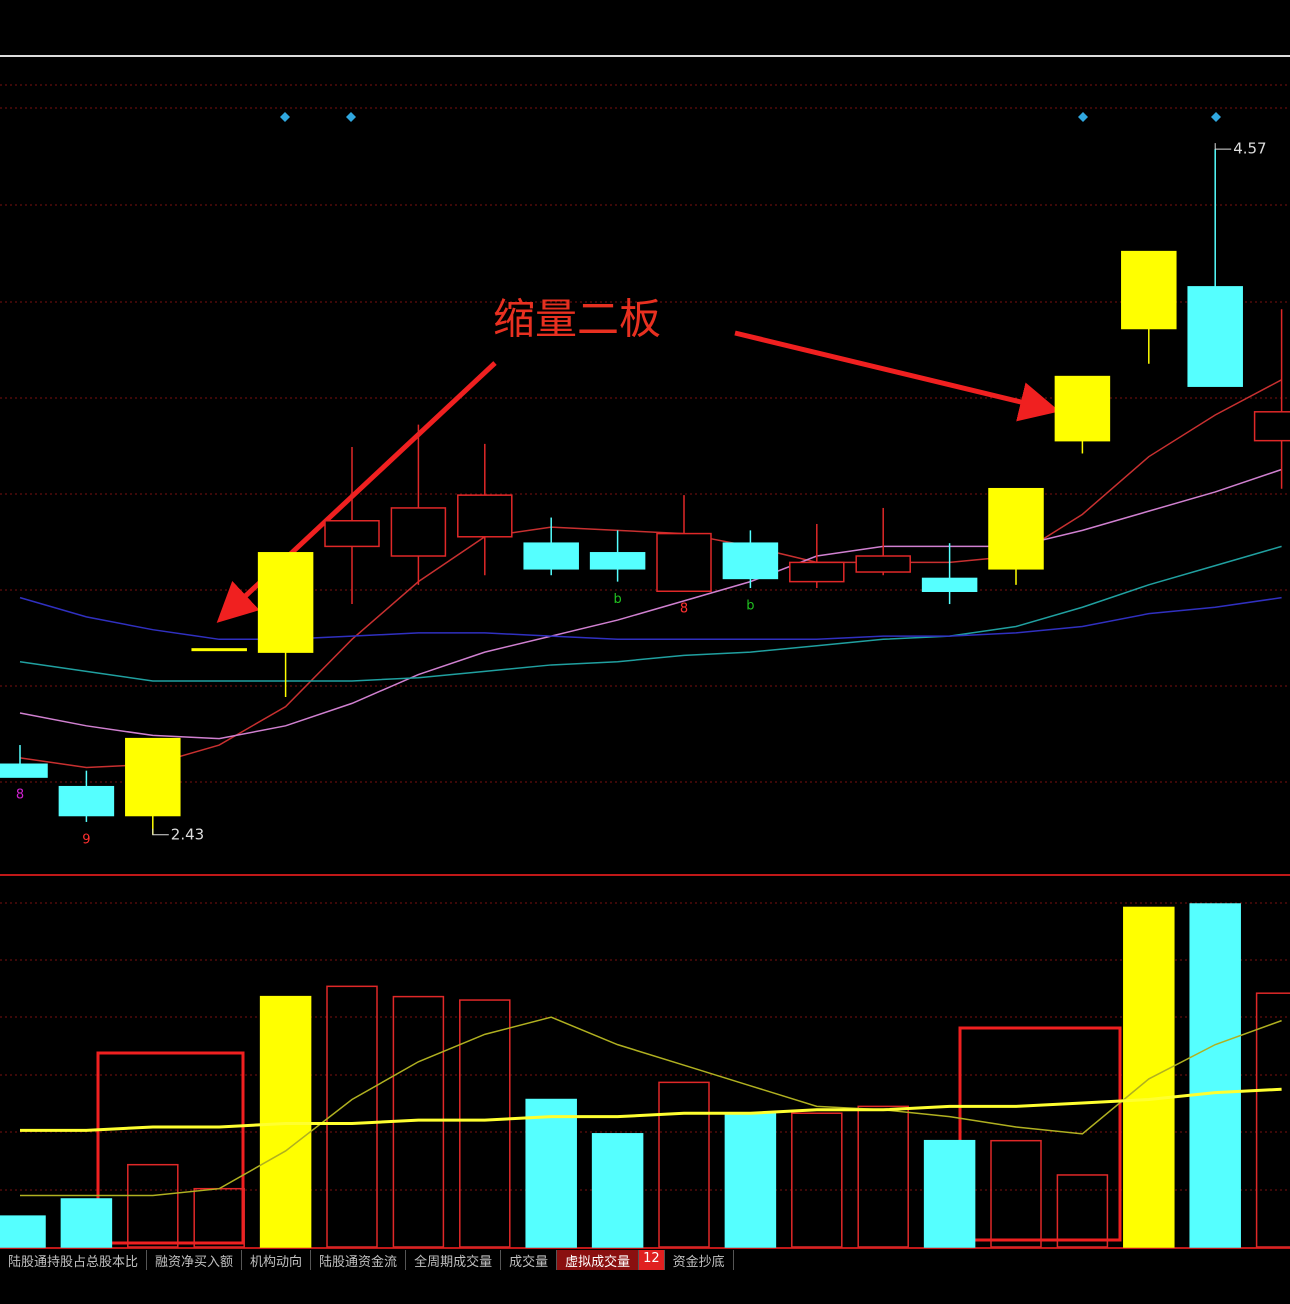 This screenshot has height=1304, width=1290. Describe the element at coordinates (86, 839) in the screenshot. I see `candle-mark: 9` at that location.